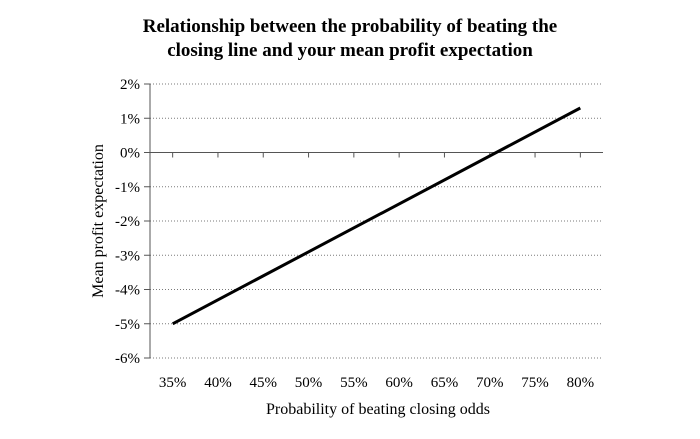 This screenshot has height=439, width=700. I want to click on x-tick-label-6: 65%, so click(445, 383).